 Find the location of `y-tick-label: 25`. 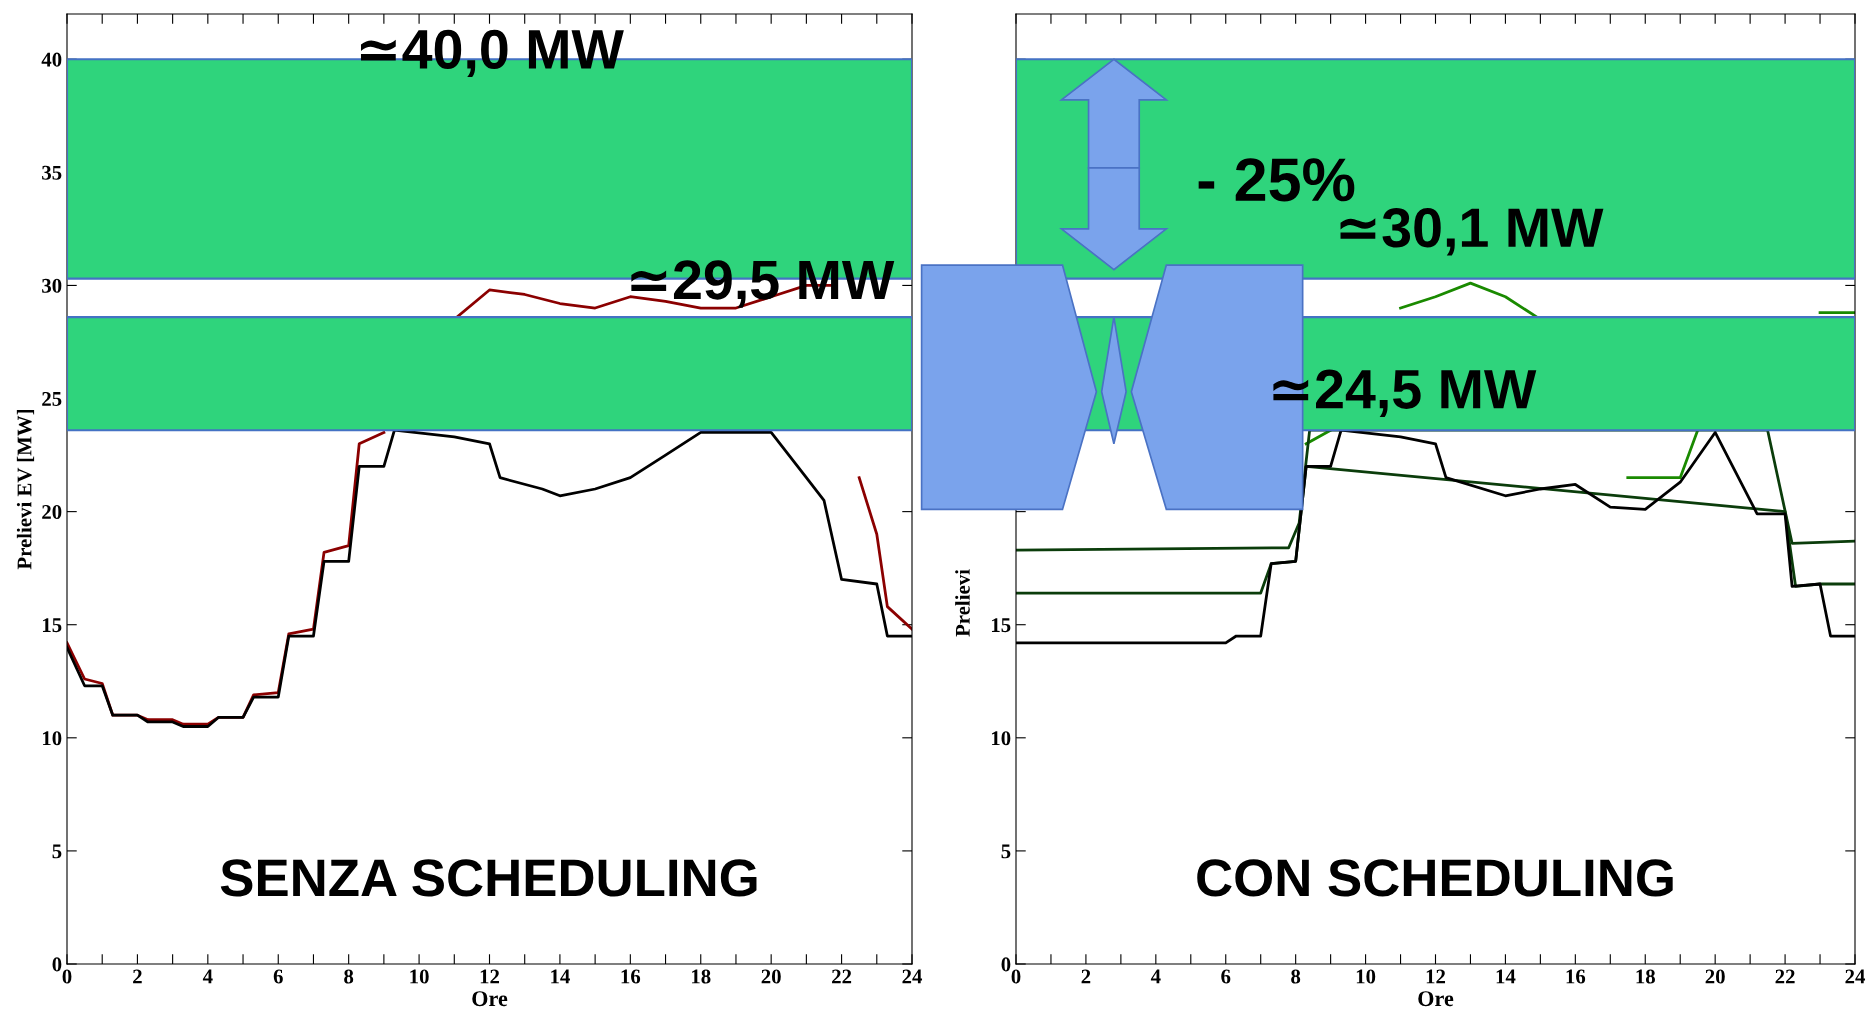

y-tick-label: 25 is located at coordinates (52, 398).